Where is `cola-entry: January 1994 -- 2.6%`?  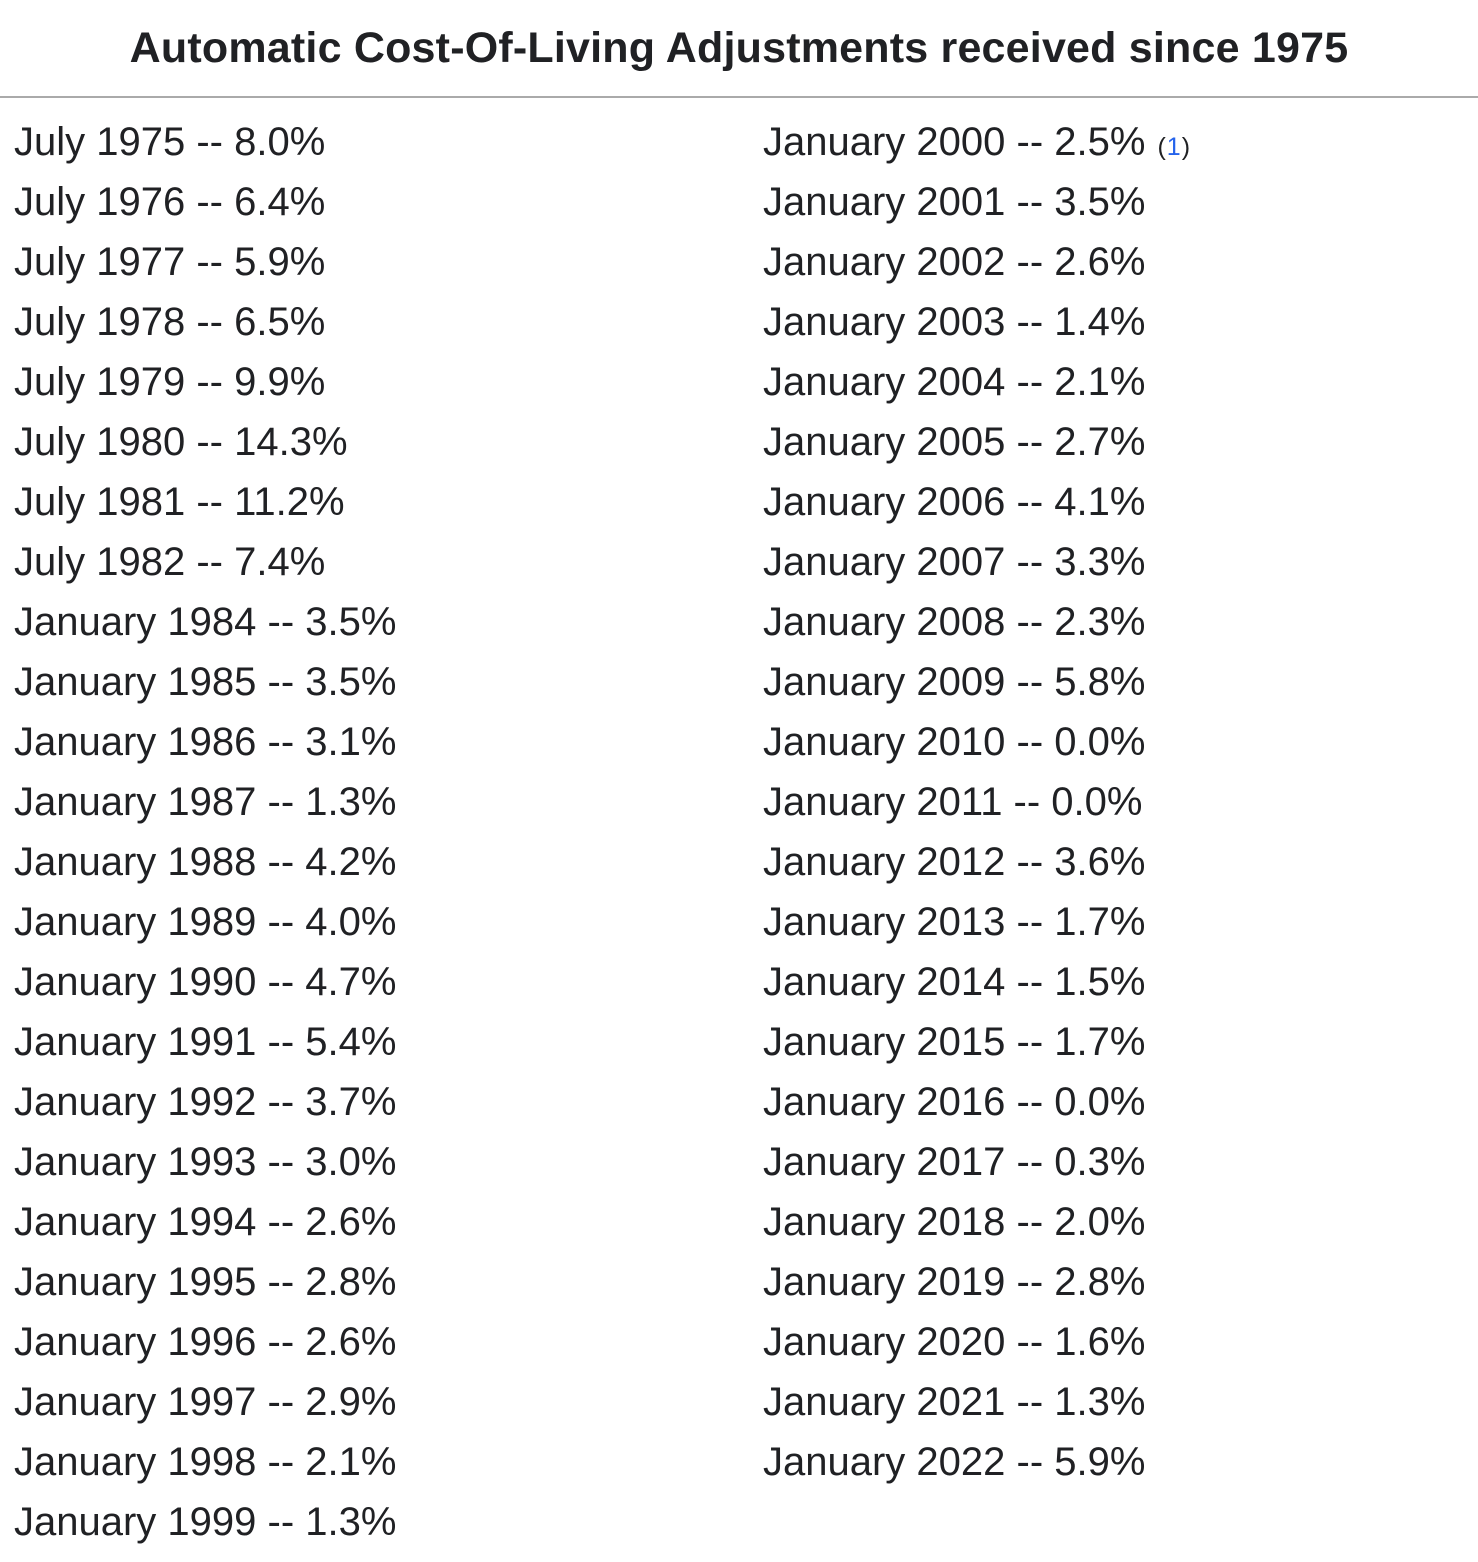
cola-entry: January 1994 -- 2.6% is located at coordinates (205, 1222).